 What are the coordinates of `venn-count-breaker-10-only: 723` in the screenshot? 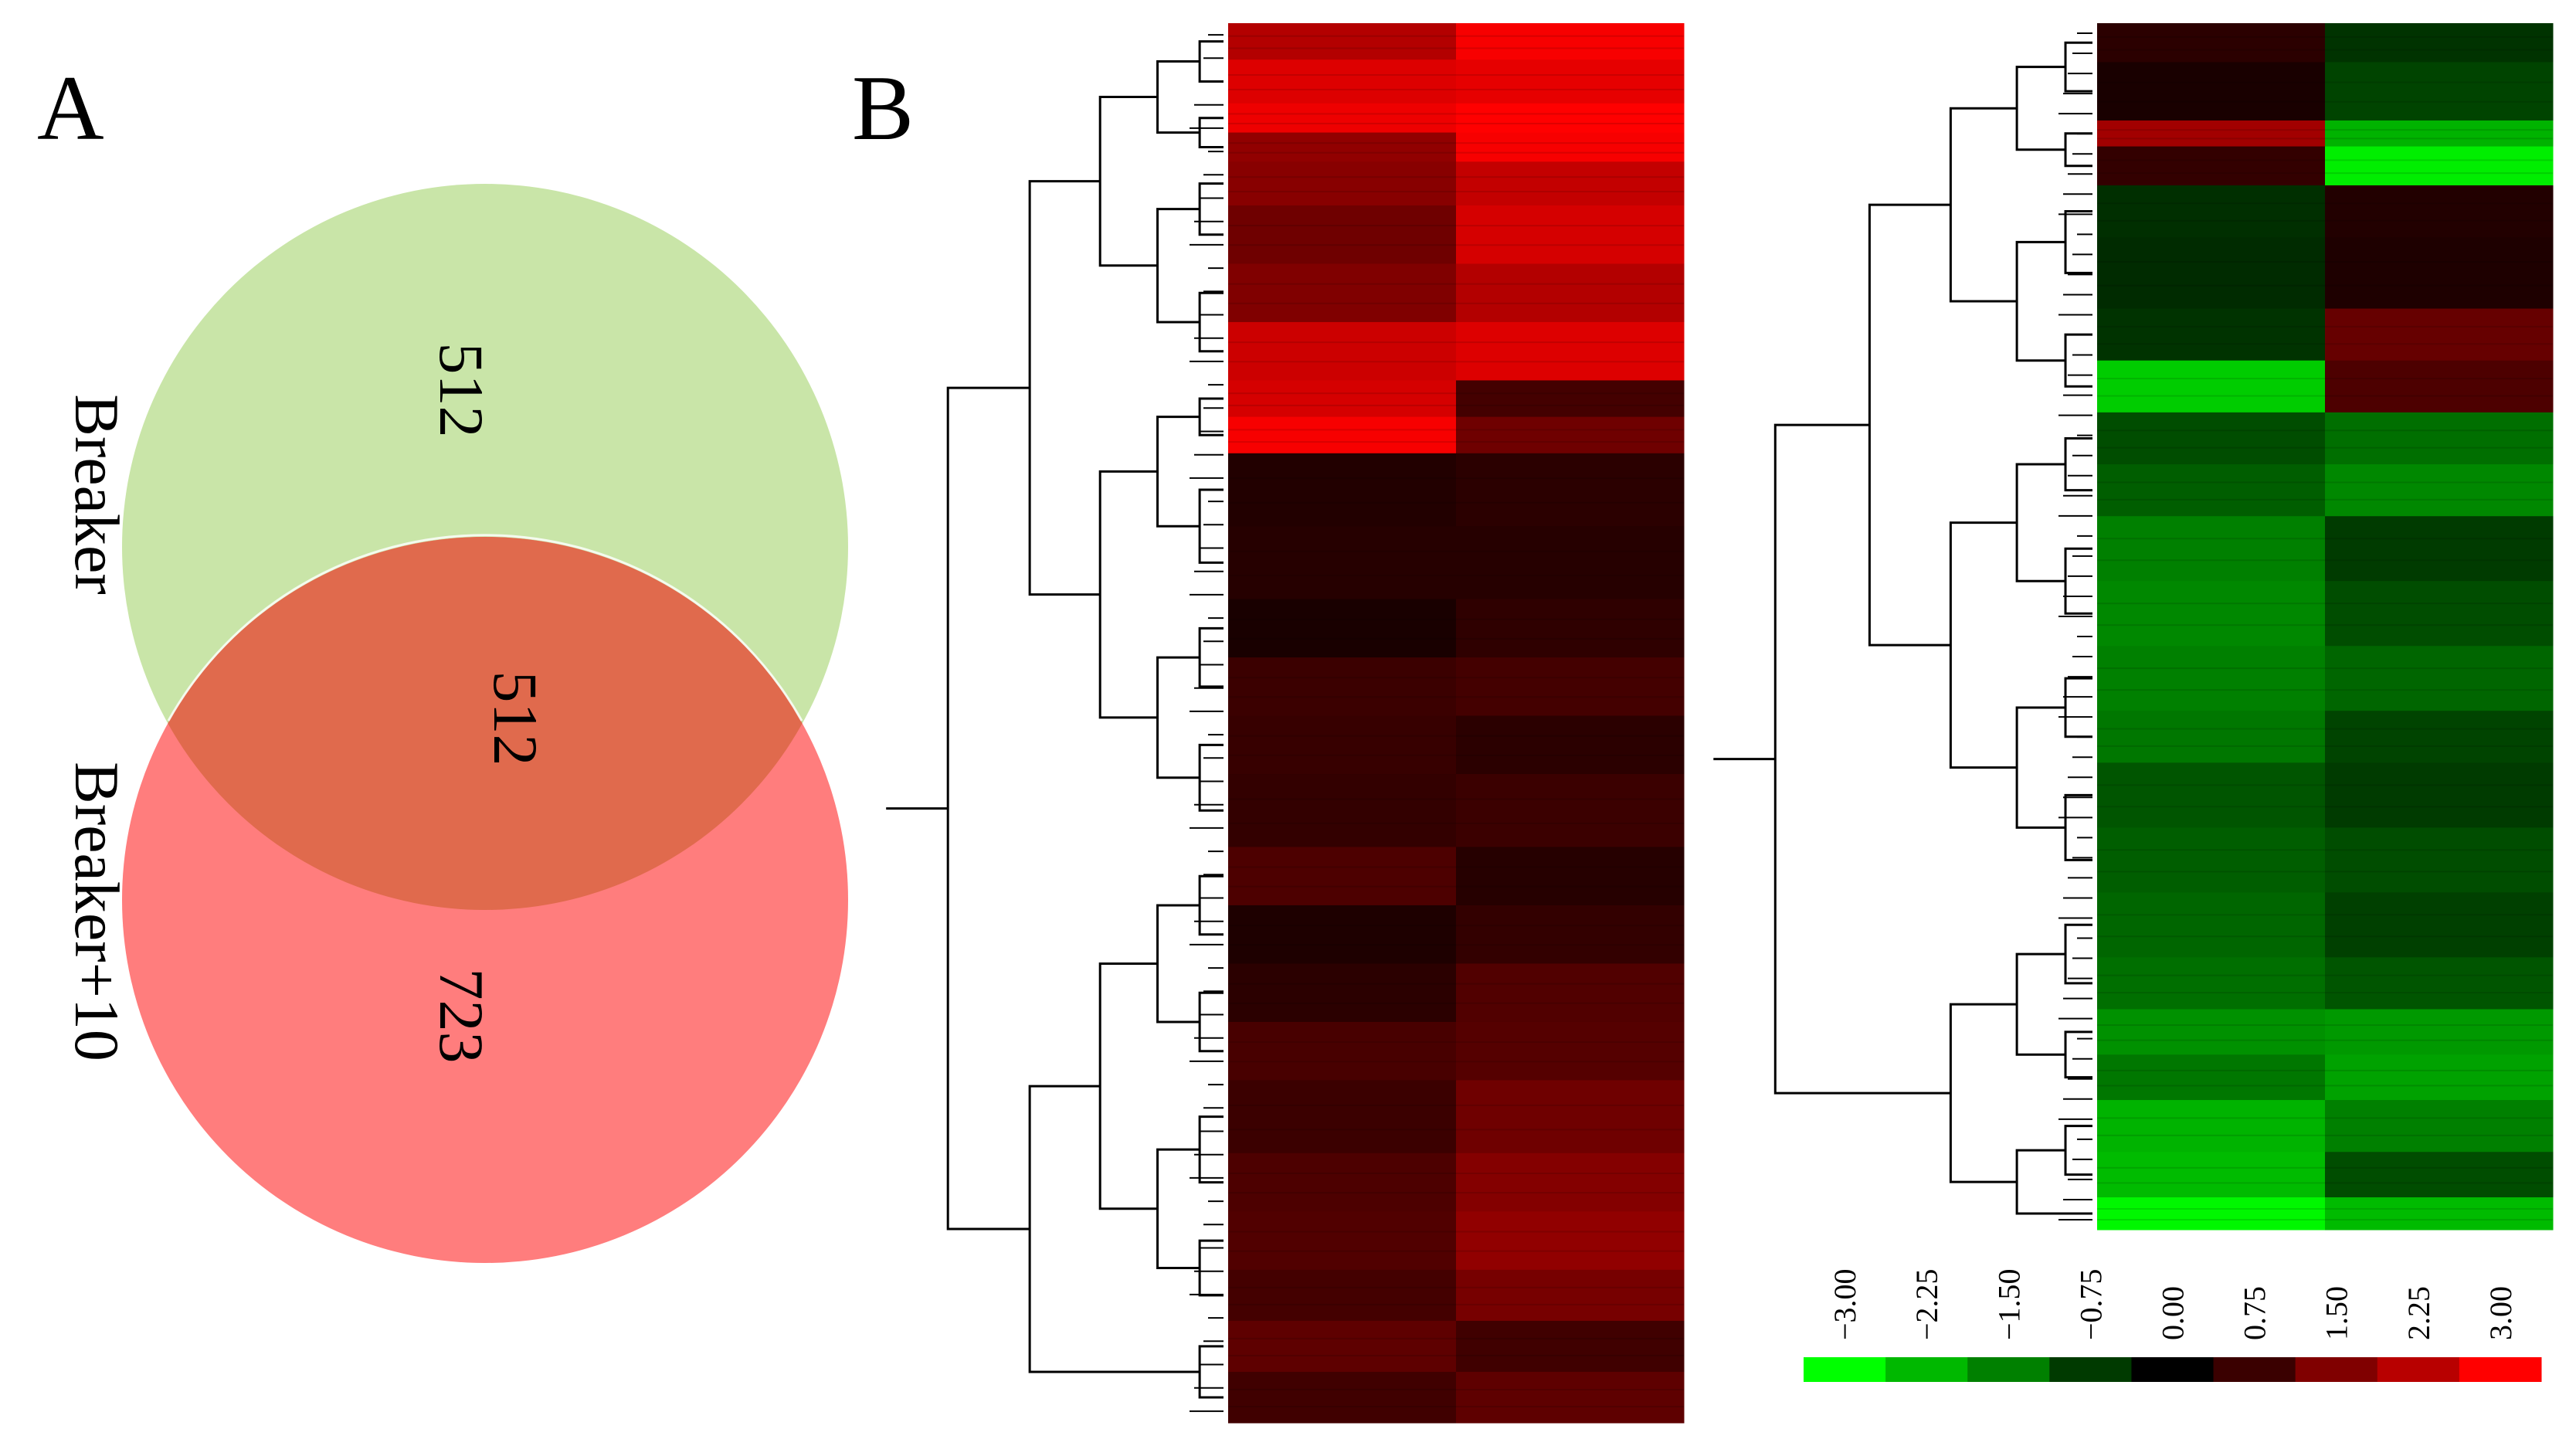 It's located at (461, 1016).